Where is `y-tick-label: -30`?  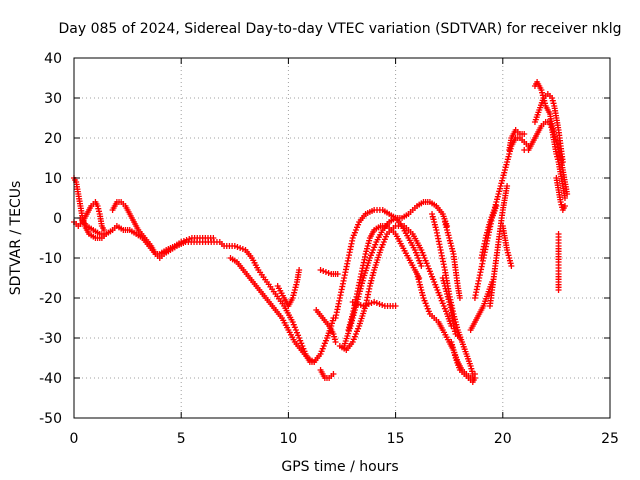
y-tick-label: -30 is located at coordinates (50, 339).